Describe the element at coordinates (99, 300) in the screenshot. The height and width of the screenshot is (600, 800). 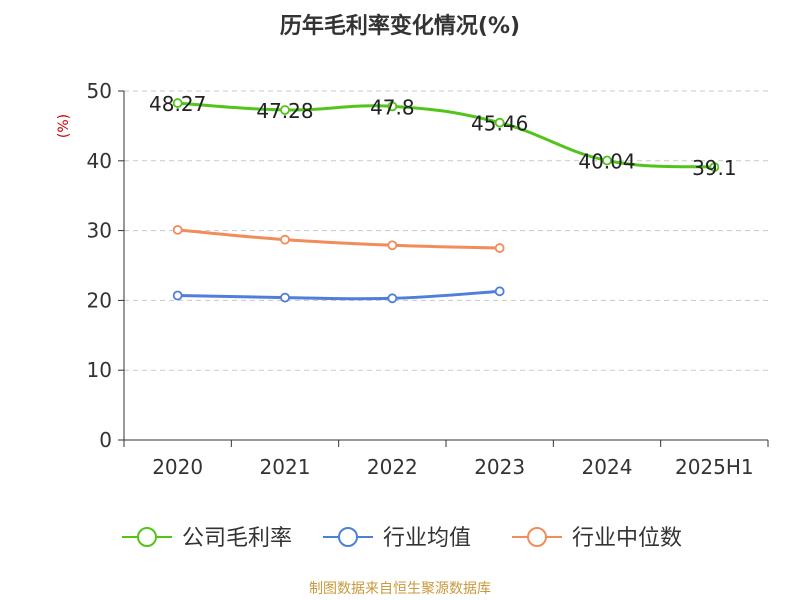
I see `y-tick-label: 20` at that location.